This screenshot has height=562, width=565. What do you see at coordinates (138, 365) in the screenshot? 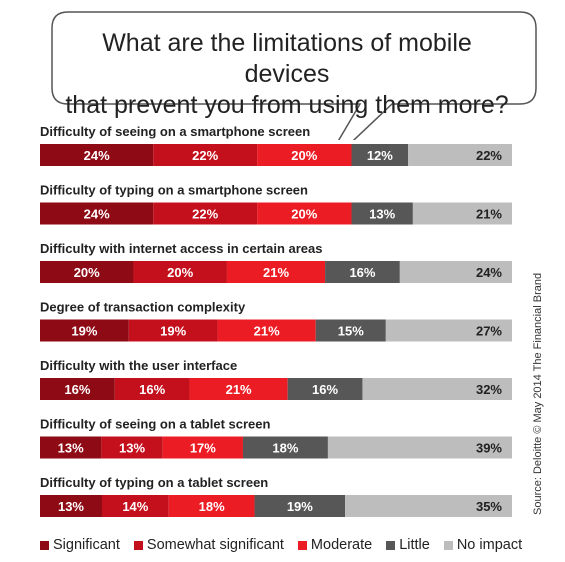
I see `category-label: Difficulty with the user interface` at bounding box center [138, 365].